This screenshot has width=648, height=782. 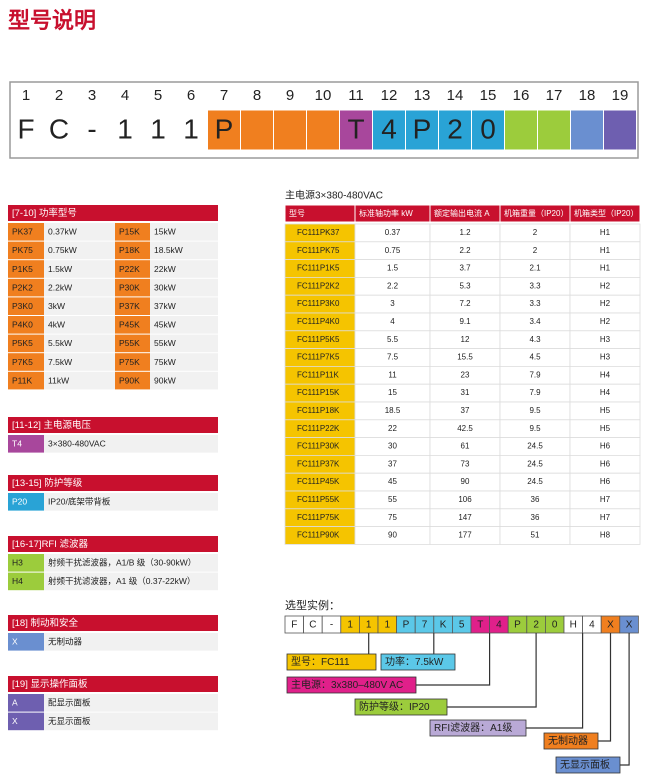 What do you see at coordinates (605, 517) in the screenshot?
I see `data-value: H7` at bounding box center [605, 517].